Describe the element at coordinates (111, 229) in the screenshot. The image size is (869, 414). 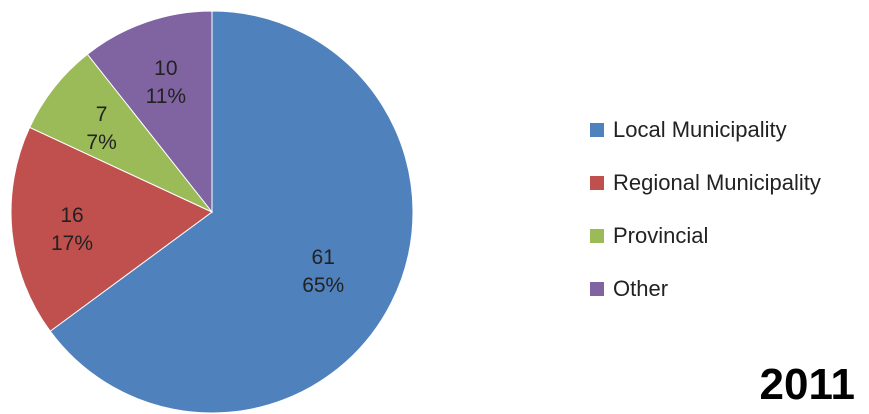
I see `pie-slice-regional-municipality` at that location.